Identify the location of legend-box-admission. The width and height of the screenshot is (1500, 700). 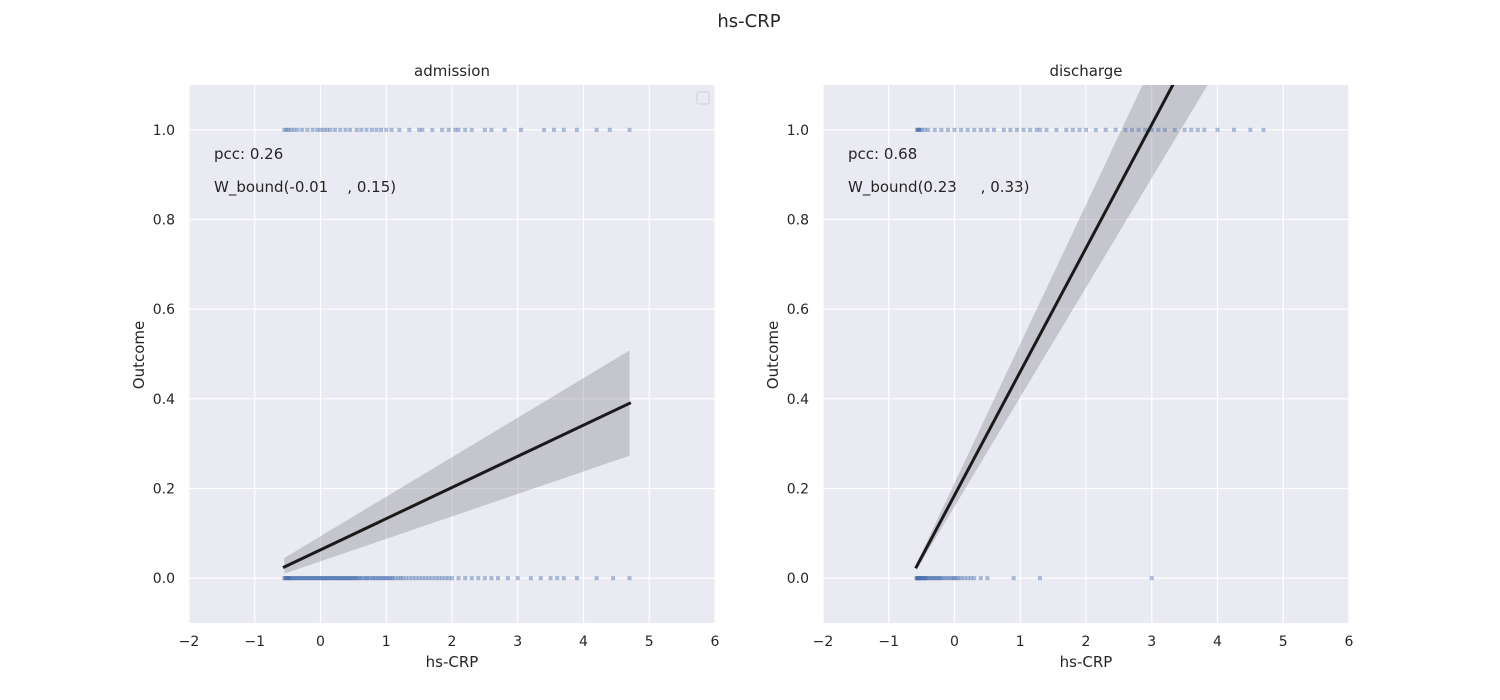
(703, 98).